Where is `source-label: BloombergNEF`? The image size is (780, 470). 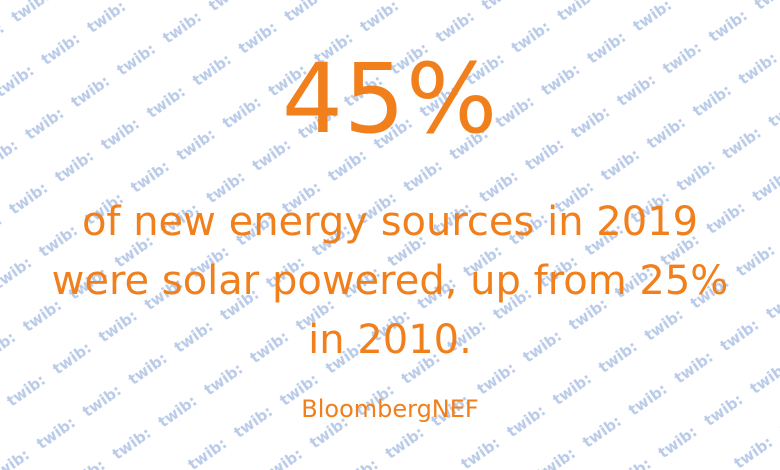
source-label: BloombergNEF is located at coordinates (390, 409).